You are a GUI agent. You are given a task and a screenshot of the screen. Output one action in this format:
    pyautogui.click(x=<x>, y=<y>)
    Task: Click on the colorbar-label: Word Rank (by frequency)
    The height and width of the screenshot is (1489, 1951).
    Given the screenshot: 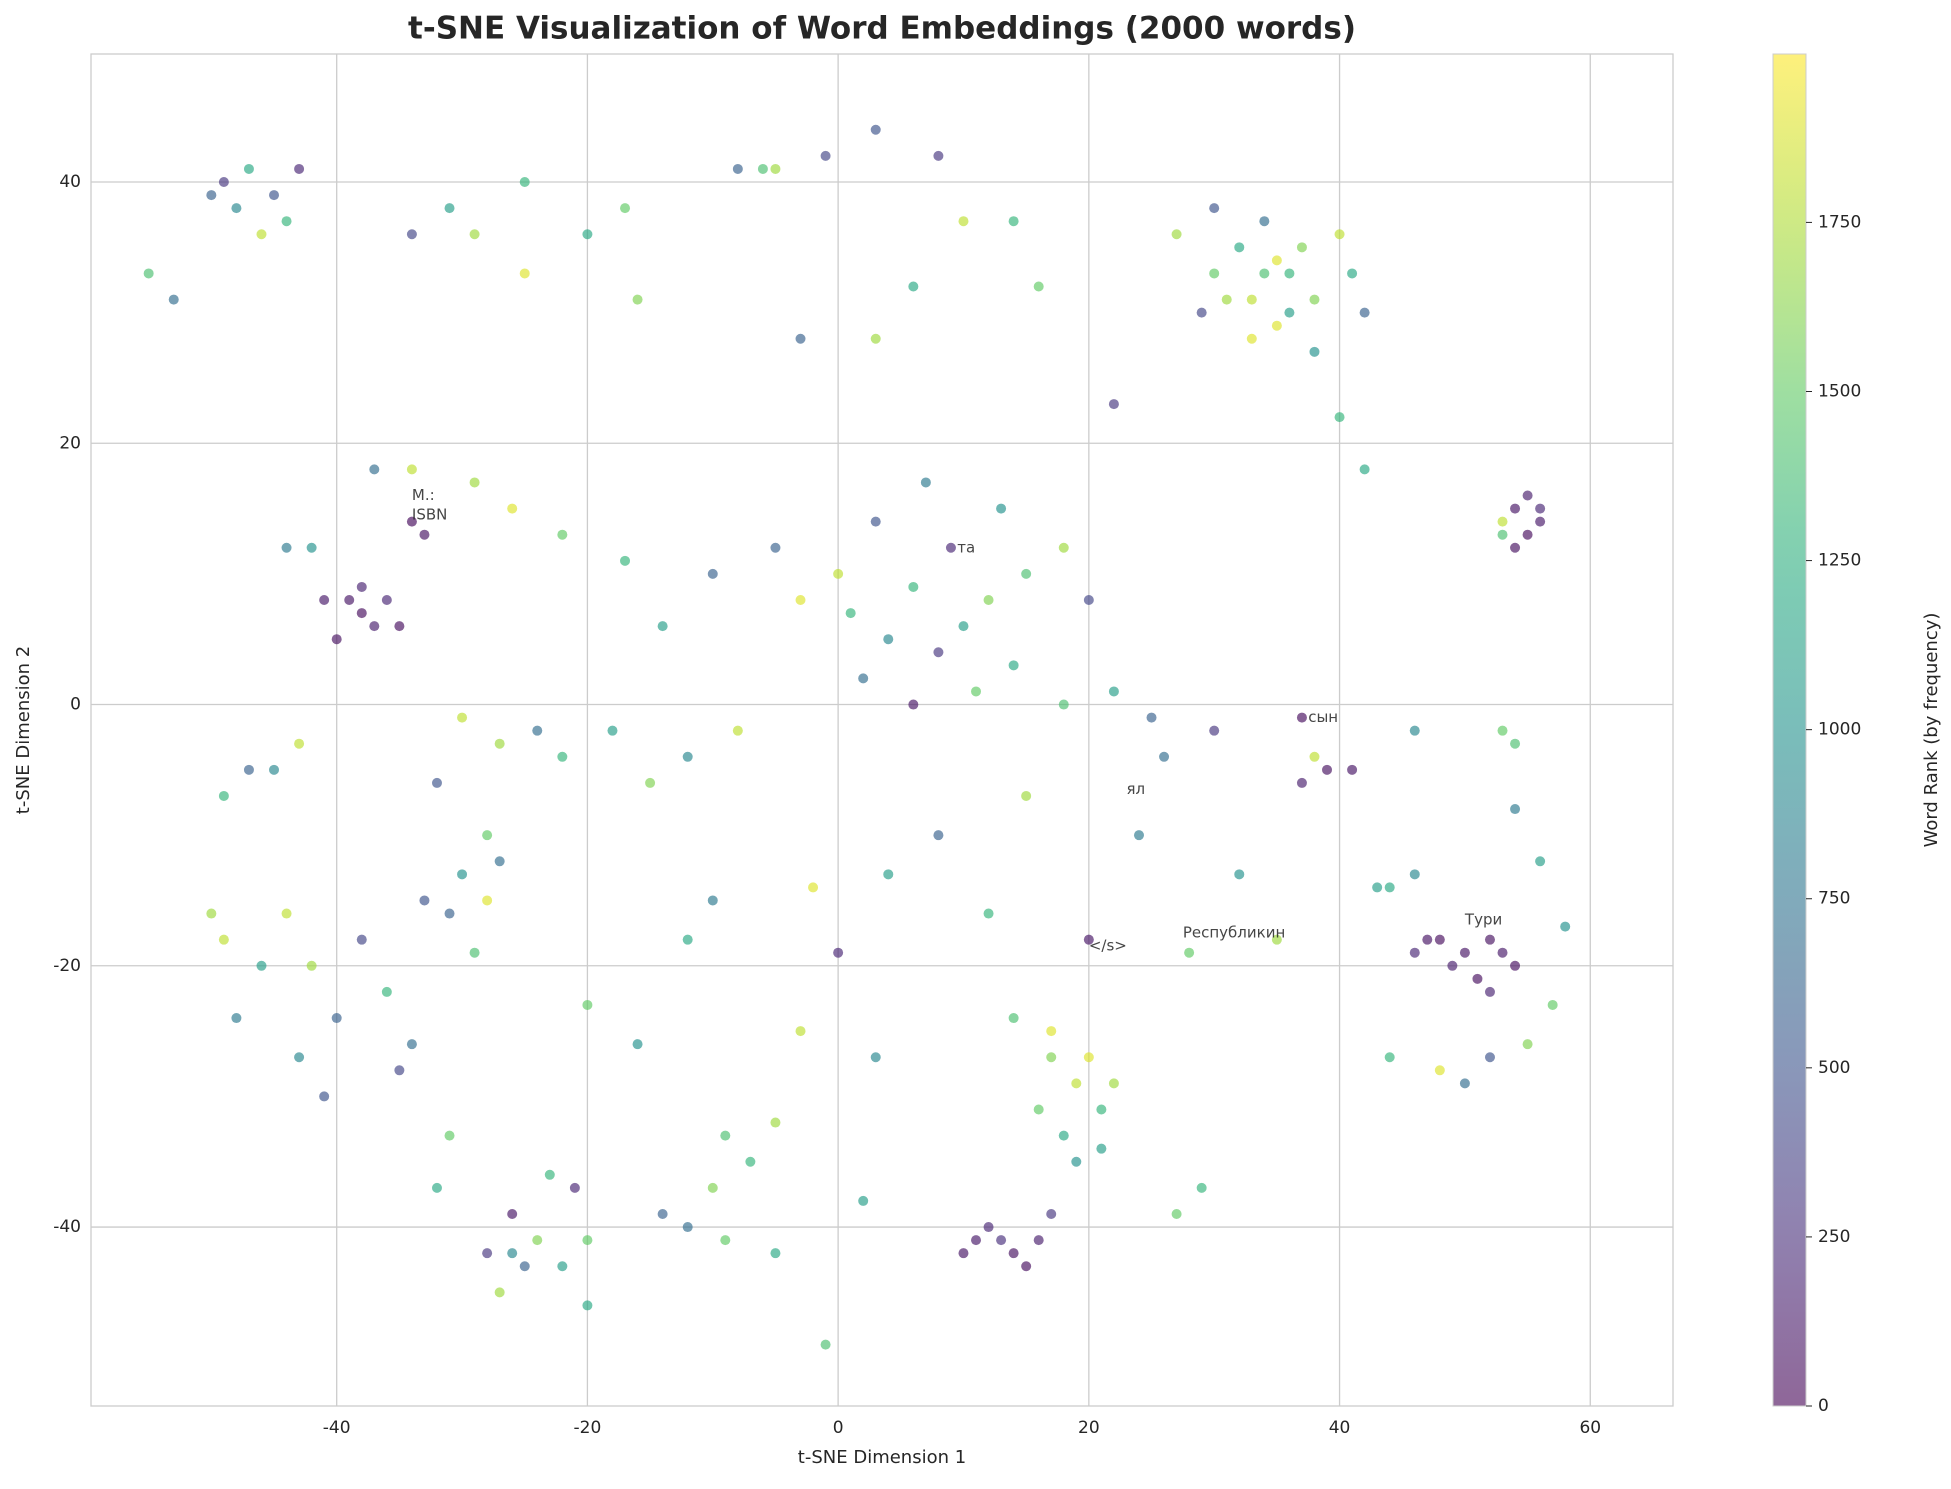 What is the action you would take?
    pyautogui.click(x=1931, y=730)
    